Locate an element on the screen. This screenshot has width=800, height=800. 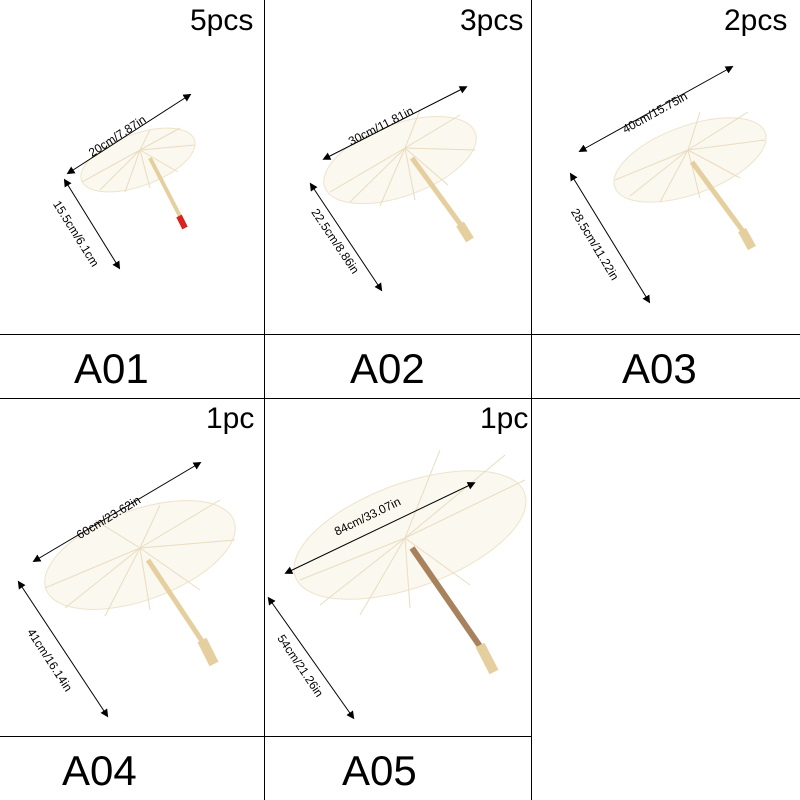
width-arrow-a01 is located at coordinates (129, 134).